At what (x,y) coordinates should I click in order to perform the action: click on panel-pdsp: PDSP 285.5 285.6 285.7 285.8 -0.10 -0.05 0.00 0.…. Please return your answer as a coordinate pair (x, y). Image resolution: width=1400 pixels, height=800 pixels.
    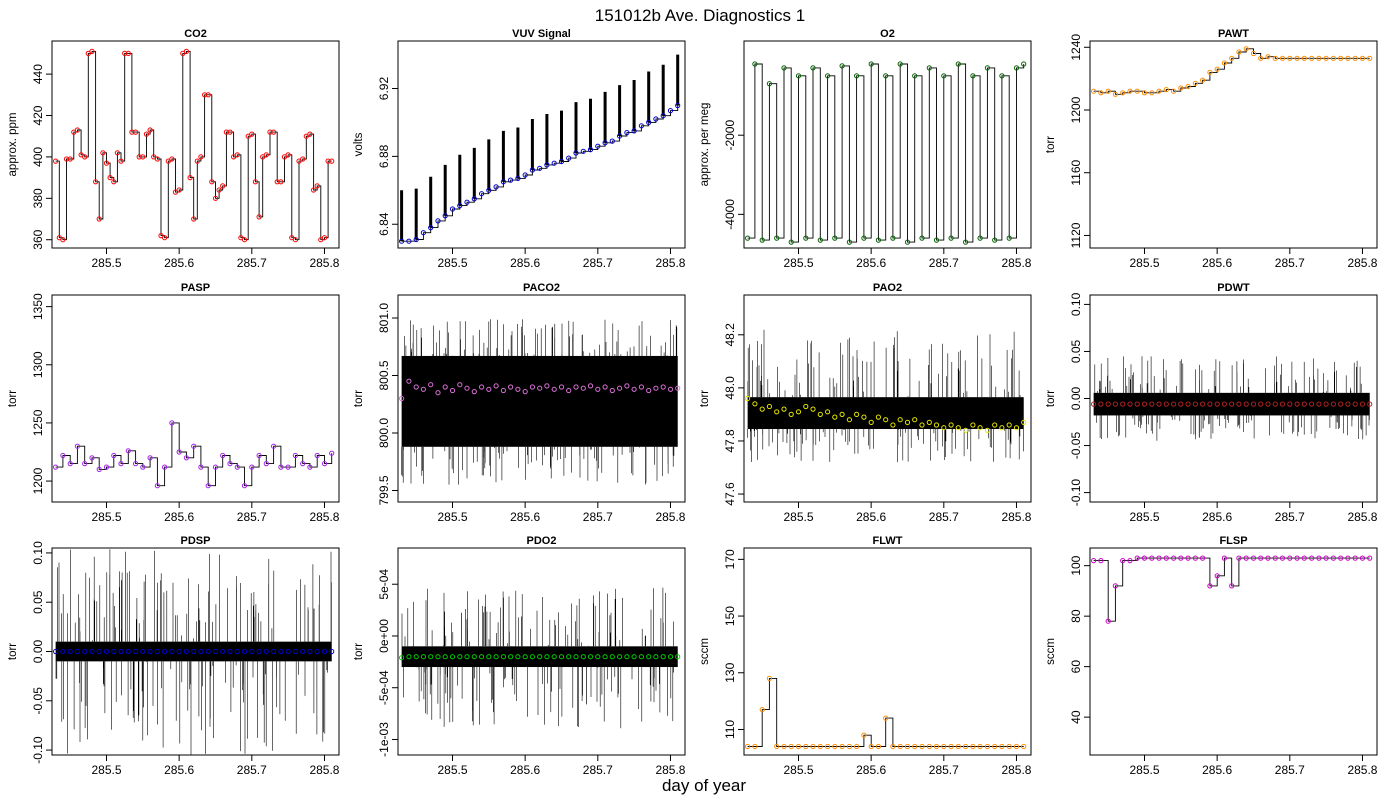
    Looking at the image, I should click on (173, 656).